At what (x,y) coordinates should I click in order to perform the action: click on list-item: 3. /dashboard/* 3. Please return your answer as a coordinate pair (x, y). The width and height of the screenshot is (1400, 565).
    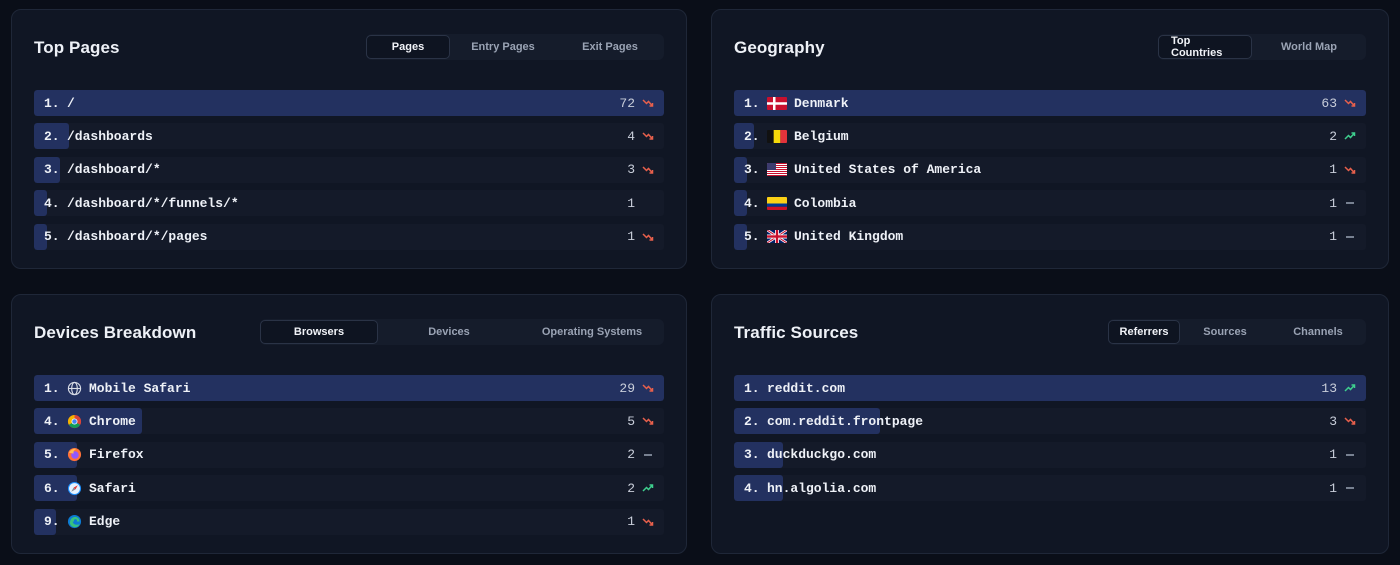
    Looking at the image, I should click on (349, 169).